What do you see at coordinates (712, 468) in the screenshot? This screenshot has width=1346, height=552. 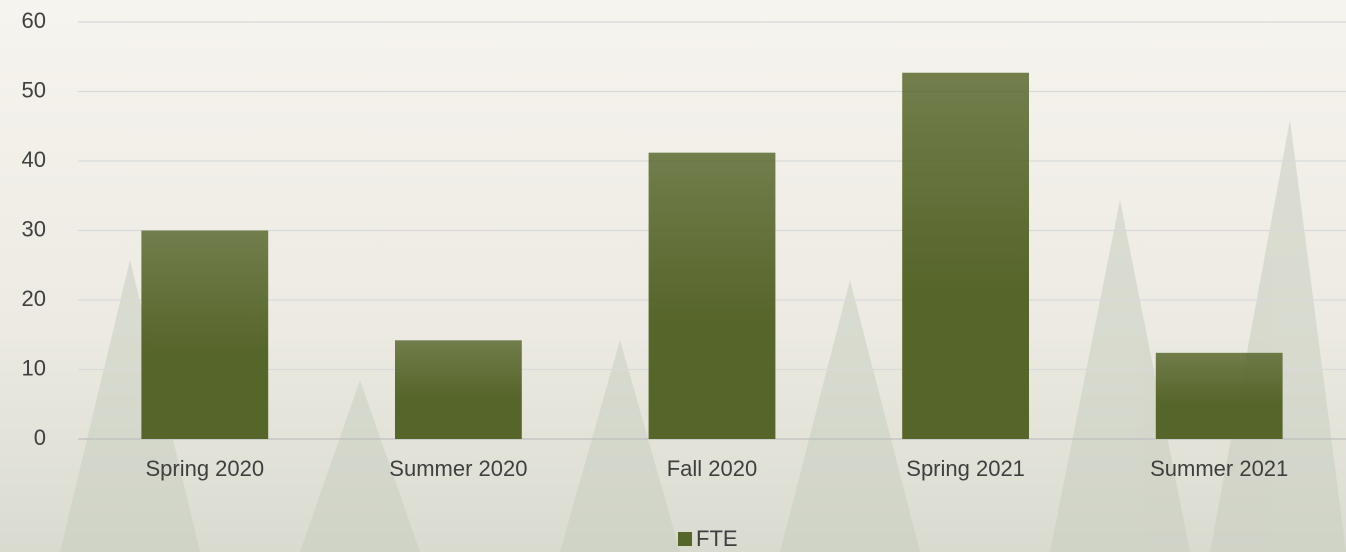 I see `x-tick-label: Fall 2020` at bounding box center [712, 468].